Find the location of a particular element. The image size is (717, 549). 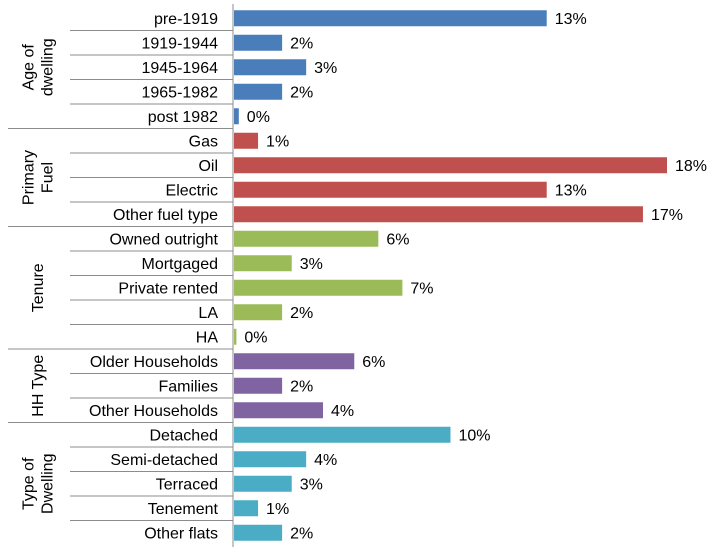

bar-other-fuel-type is located at coordinates (438, 214).